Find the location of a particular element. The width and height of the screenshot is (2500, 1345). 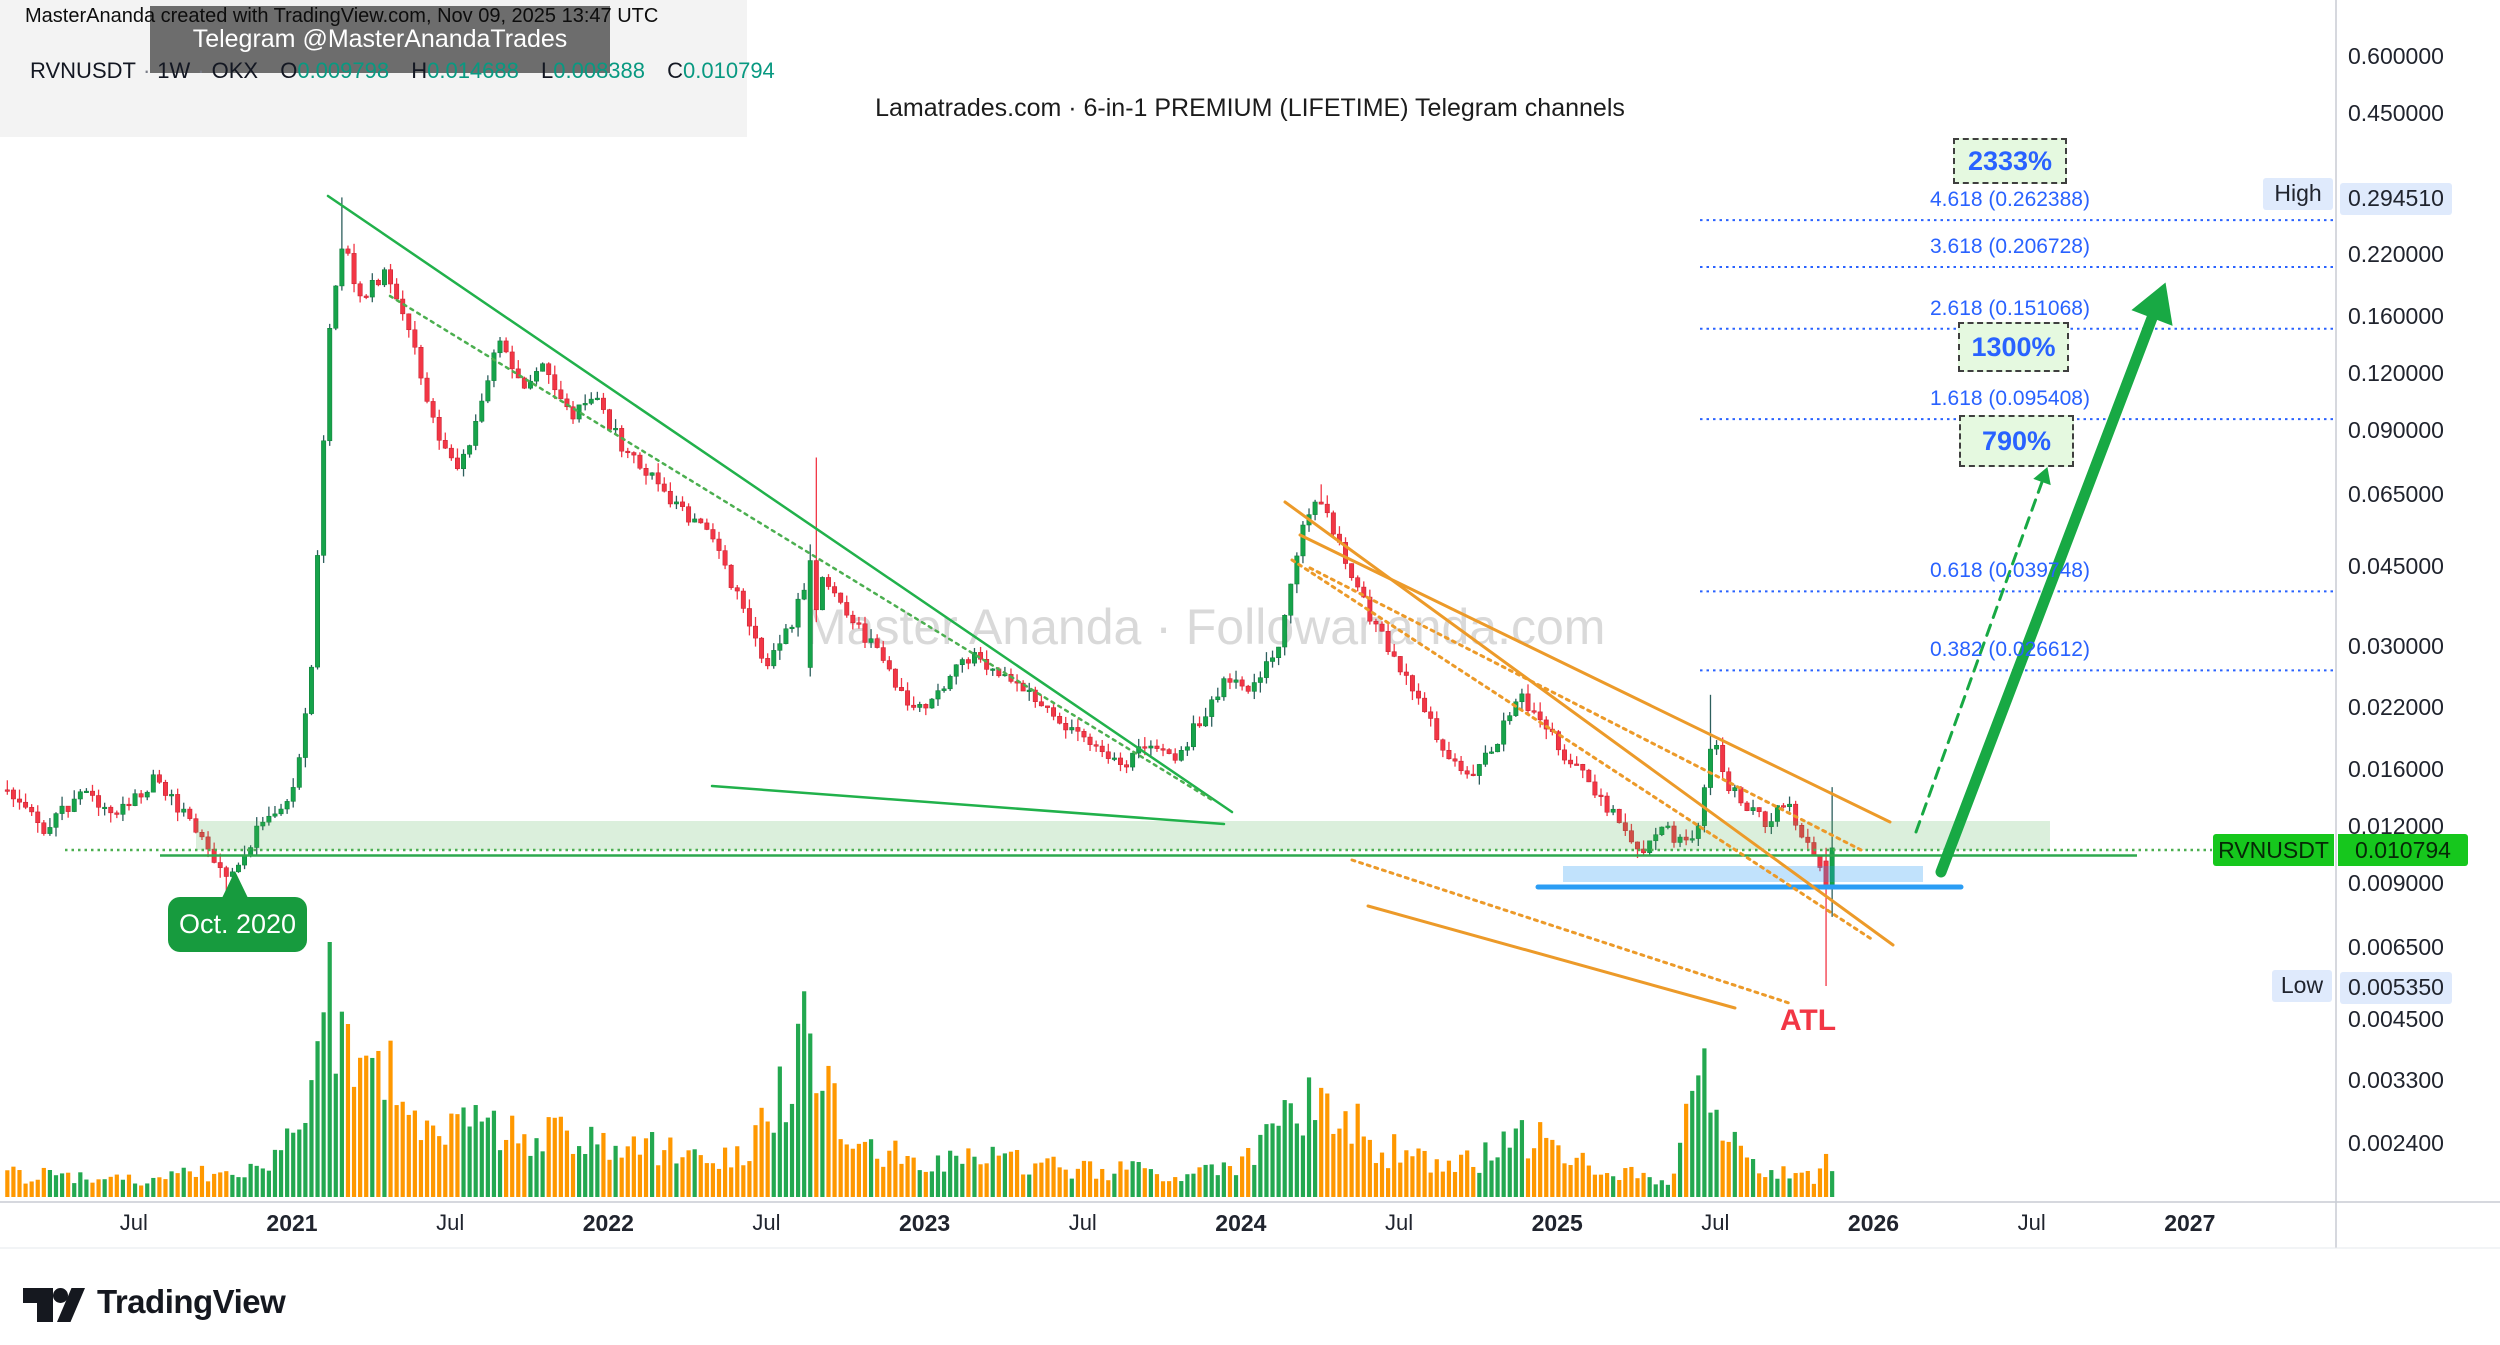

green-wedge-upper-dotted is located at coordinates (801, 548).